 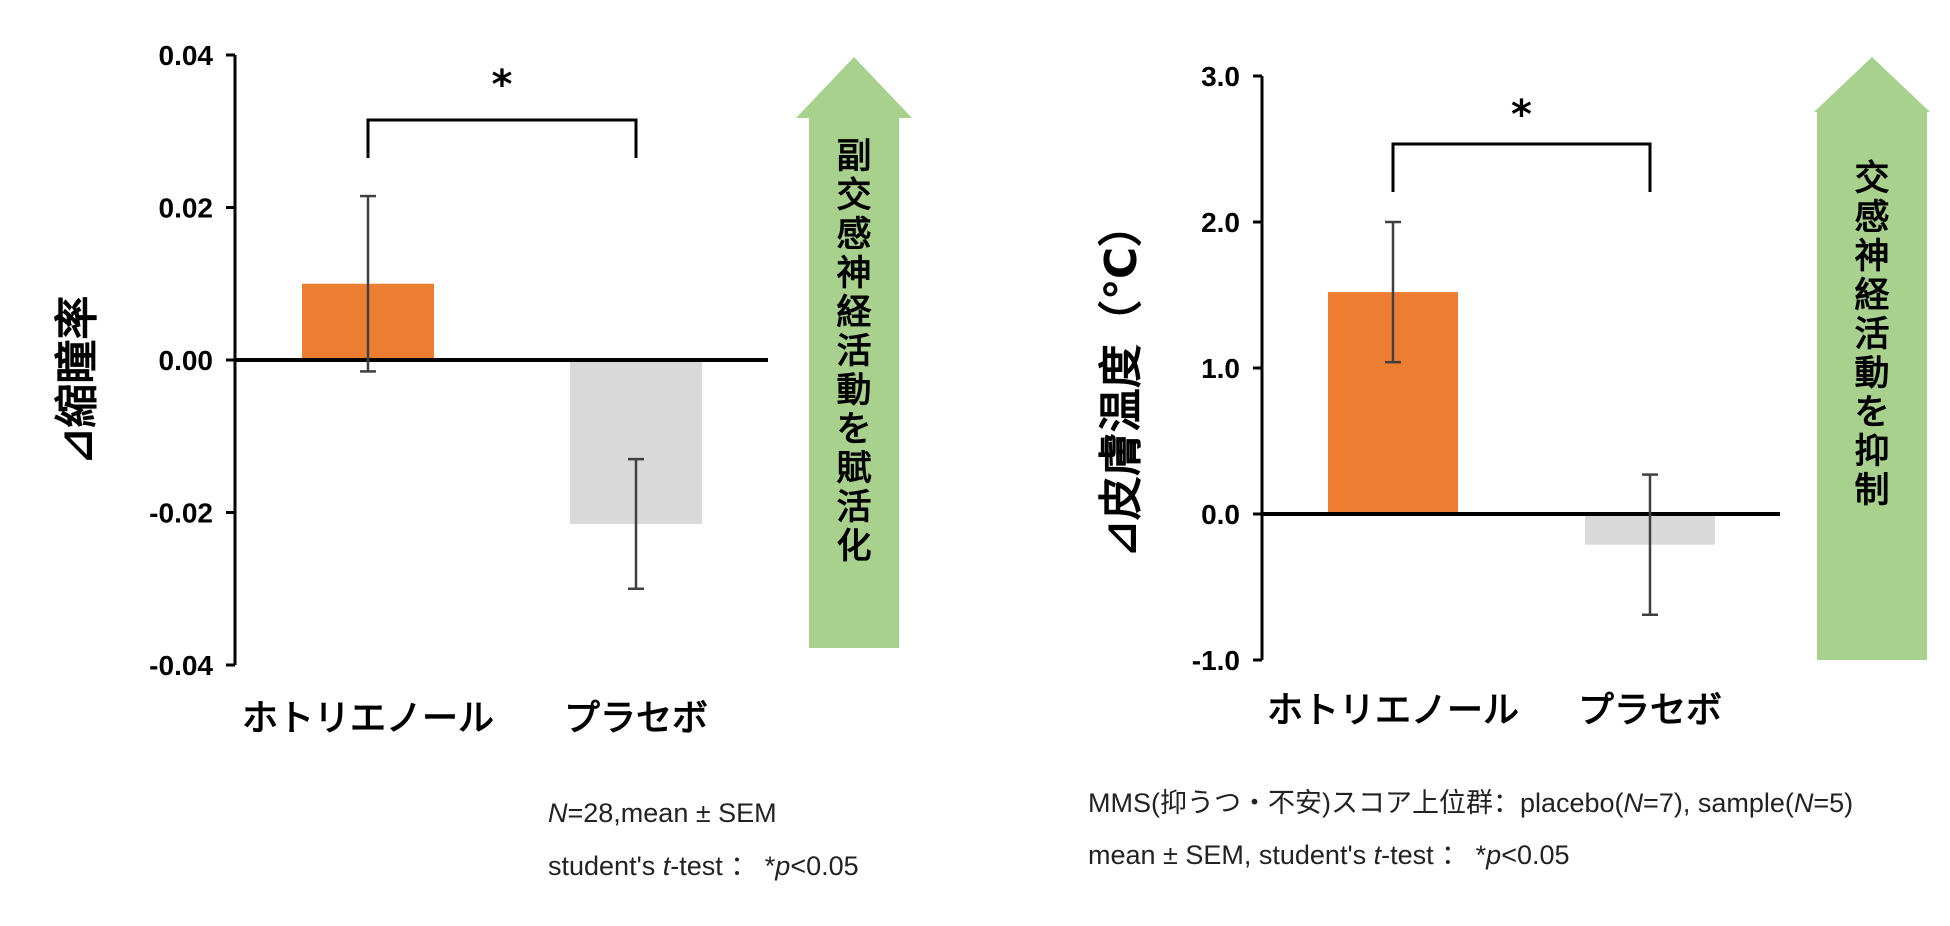 What do you see at coordinates (1220, 514) in the screenshot?
I see `y-tick-label: 0.0` at bounding box center [1220, 514].